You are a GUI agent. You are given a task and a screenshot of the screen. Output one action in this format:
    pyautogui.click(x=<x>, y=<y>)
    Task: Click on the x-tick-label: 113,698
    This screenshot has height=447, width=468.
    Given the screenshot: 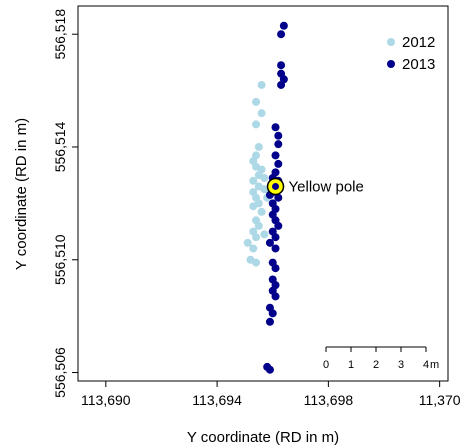 What is the action you would take?
    pyautogui.click(x=329, y=400)
    